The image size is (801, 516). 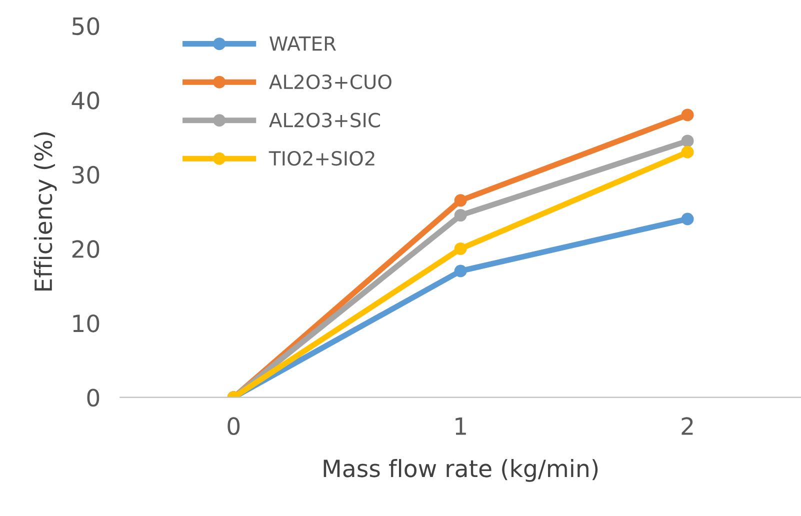 I want to click on y-tick-label: 30, so click(x=86, y=175).